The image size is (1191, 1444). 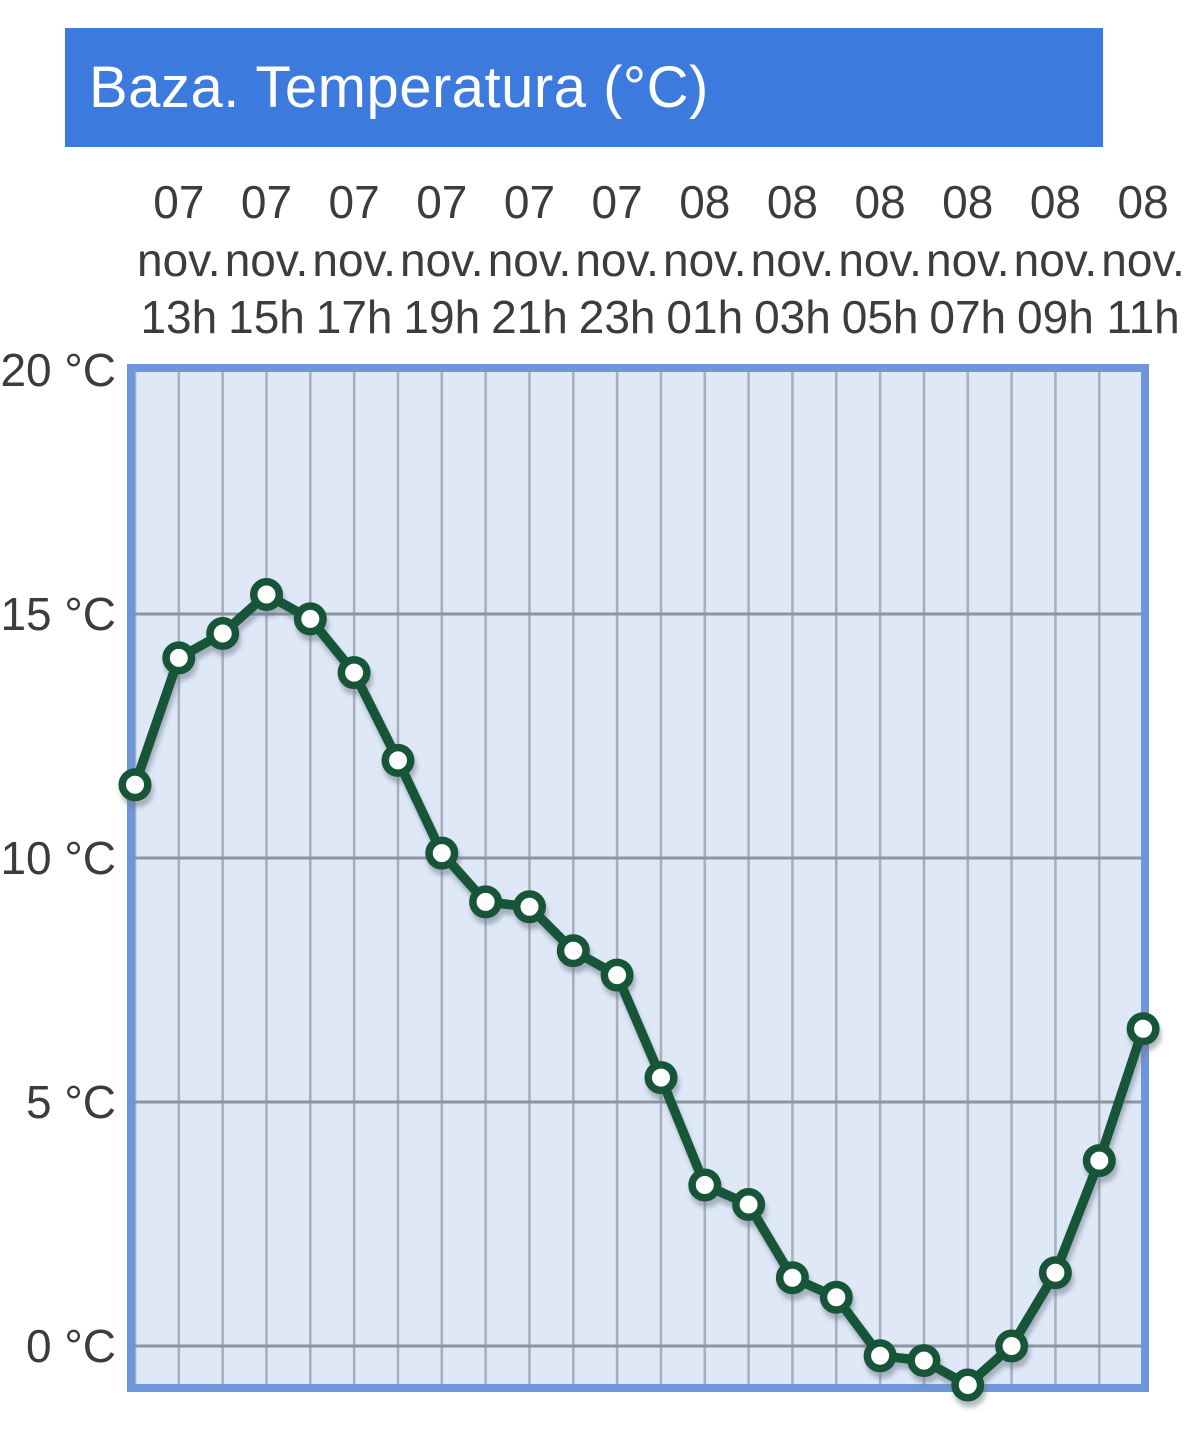 What do you see at coordinates (354, 317) in the screenshot?
I see `hour-label: 17h` at bounding box center [354, 317].